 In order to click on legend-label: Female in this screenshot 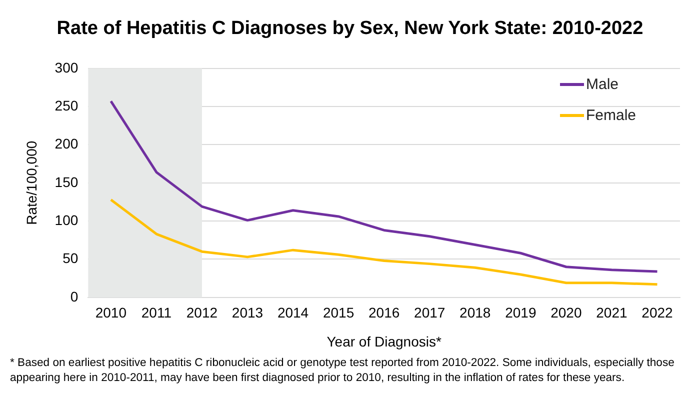, I will do `click(611, 115)`.